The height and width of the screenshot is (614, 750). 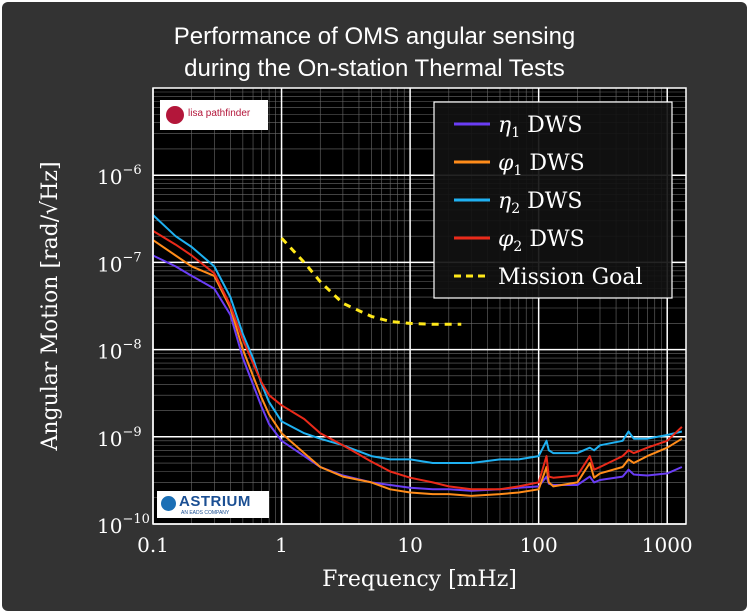 What do you see at coordinates (570, 277) in the screenshot?
I see `legend-label-5: Mission Goal` at bounding box center [570, 277].